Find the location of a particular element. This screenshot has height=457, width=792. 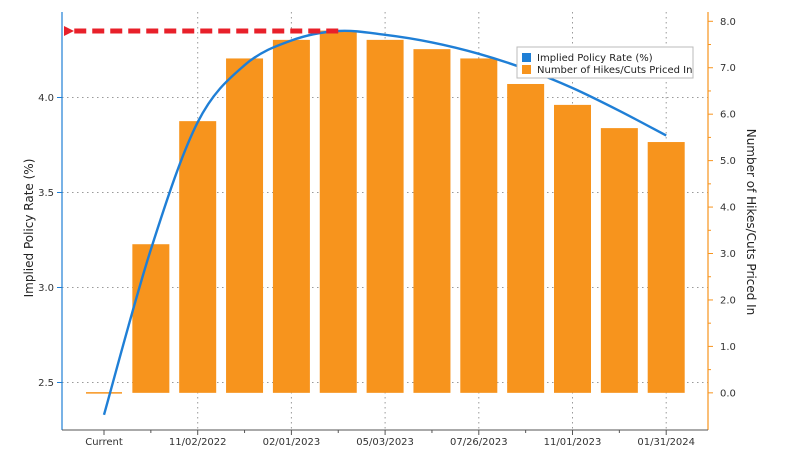

left-tick-label: 3.0 is located at coordinates (46, 288).